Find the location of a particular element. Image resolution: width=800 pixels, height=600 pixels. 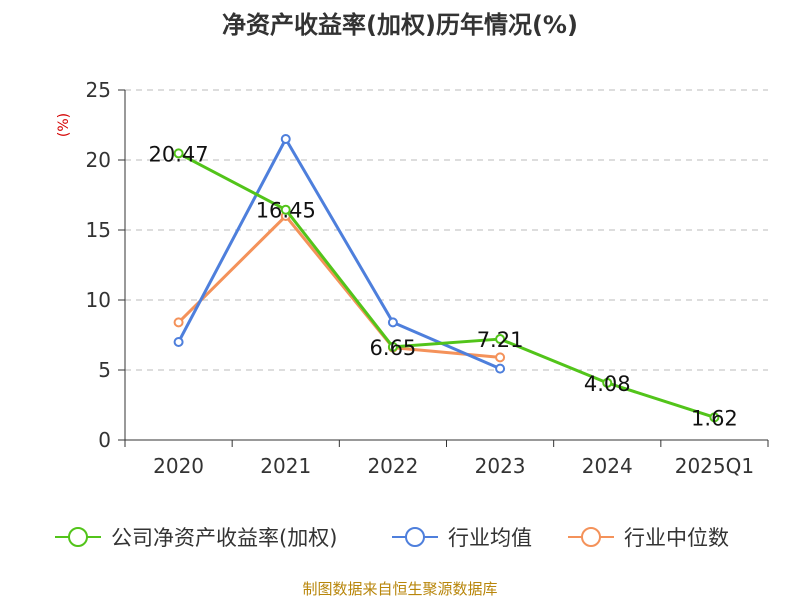

y-tick-label: 10 is located at coordinates (98, 300).